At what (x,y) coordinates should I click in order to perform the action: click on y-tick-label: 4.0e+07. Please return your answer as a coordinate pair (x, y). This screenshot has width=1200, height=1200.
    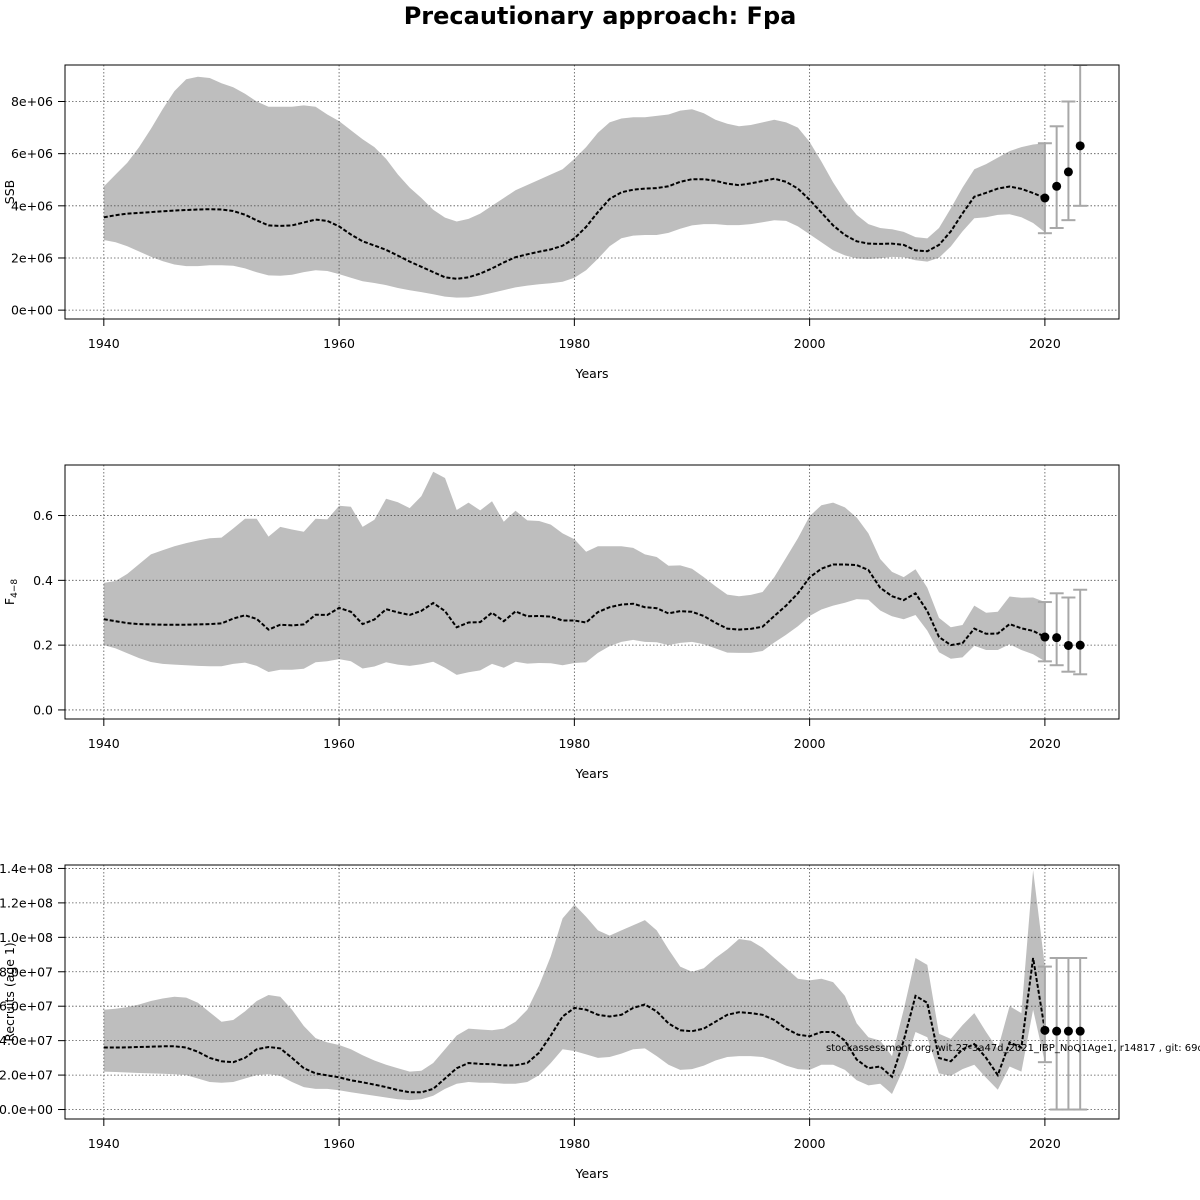
    Looking at the image, I should click on (26, 1040).